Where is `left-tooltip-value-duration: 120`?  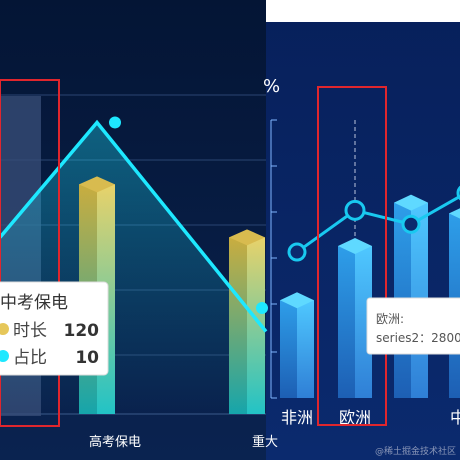
left-tooltip-value-duration: 120 is located at coordinates (82, 331).